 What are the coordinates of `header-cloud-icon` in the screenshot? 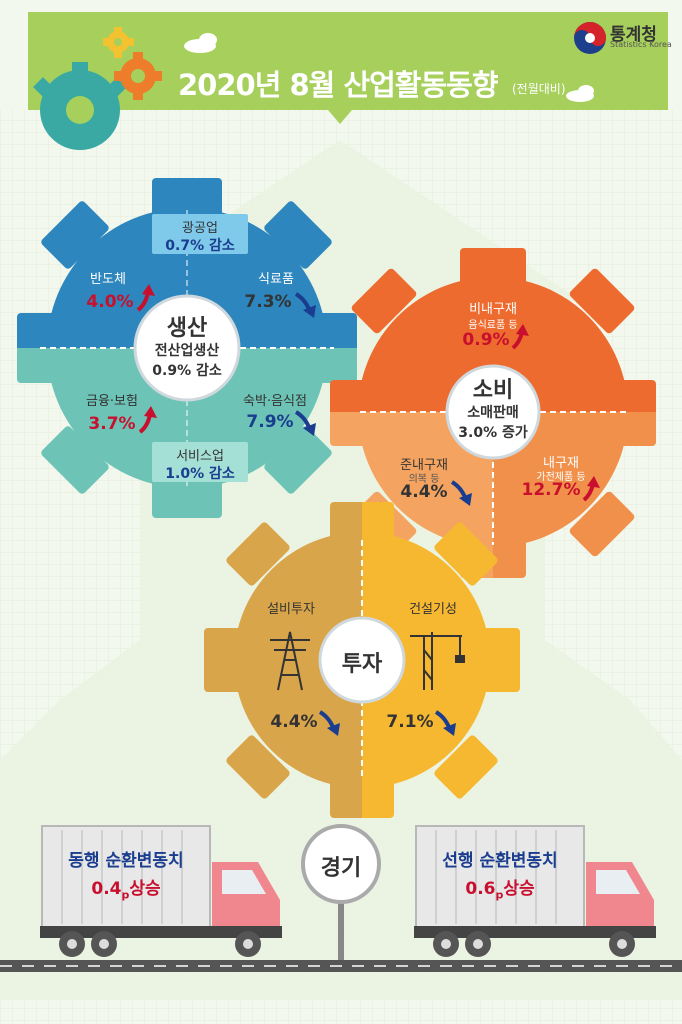 It's located at (389, 67).